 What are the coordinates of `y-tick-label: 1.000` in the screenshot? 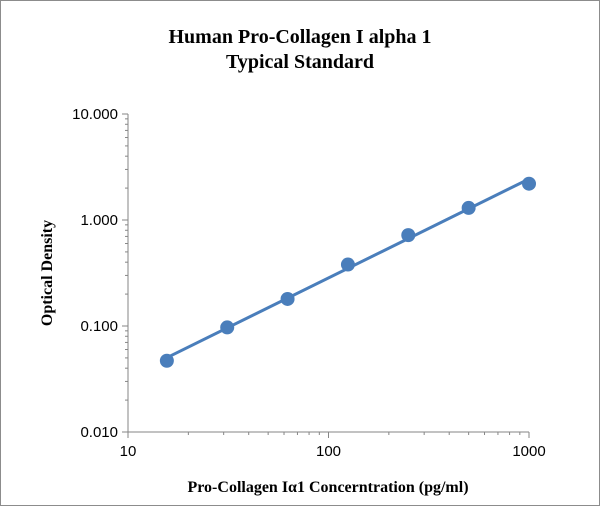 It's located at (99, 220).